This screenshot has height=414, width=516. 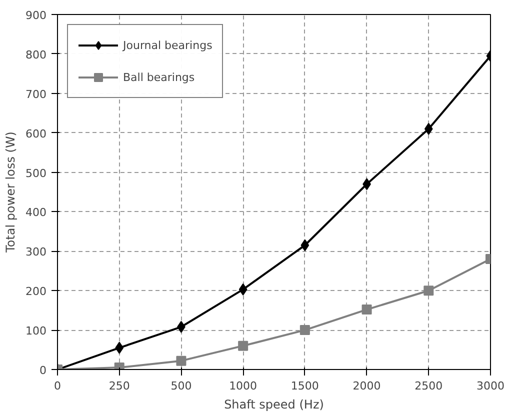 What do you see at coordinates (490, 386) in the screenshot?
I see `x-tick-label: 3000` at bounding box center [490, 386].